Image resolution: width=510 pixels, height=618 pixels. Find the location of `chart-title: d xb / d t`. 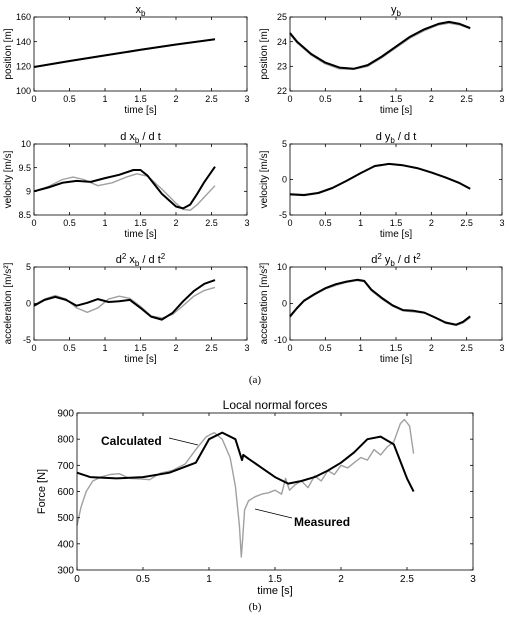

chart-title: d xb / d t is located at coordinates (140, 138).